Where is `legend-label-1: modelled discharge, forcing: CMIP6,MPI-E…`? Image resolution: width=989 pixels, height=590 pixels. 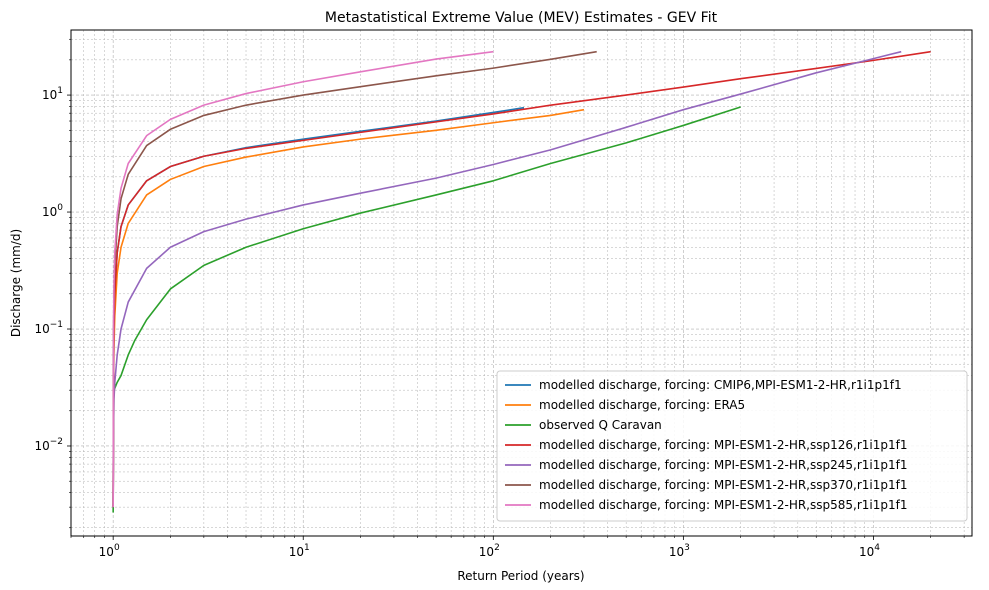
legend-label-1: modelled discharge, forcing: CMIP6,MPI-E… is located at coordinates (720, 385).